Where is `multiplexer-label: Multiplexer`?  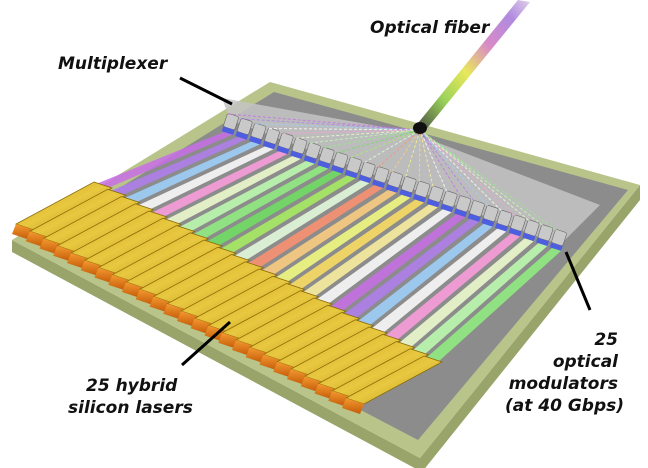
multiplexer-label: Multiplexer is located at coordinates (113, 64).